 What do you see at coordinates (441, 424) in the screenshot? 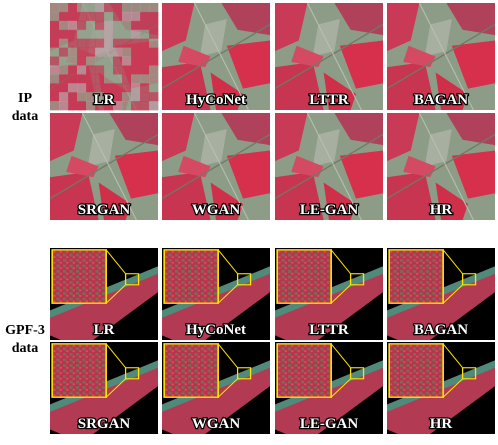
I see `panel-label: HR` at bounding box center [441, 424].